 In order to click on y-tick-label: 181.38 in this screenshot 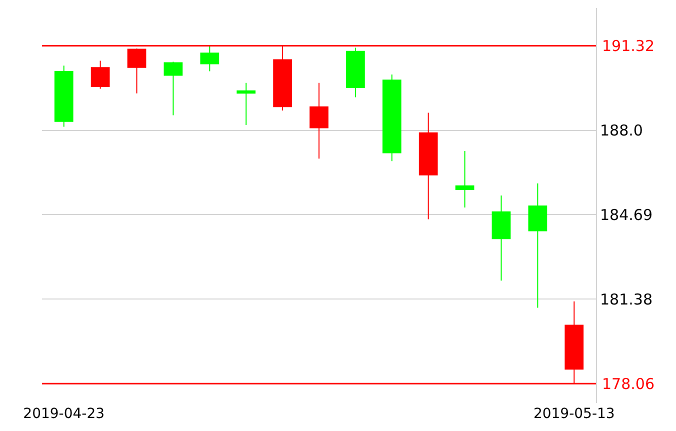, I will do `click(626, 299)`.